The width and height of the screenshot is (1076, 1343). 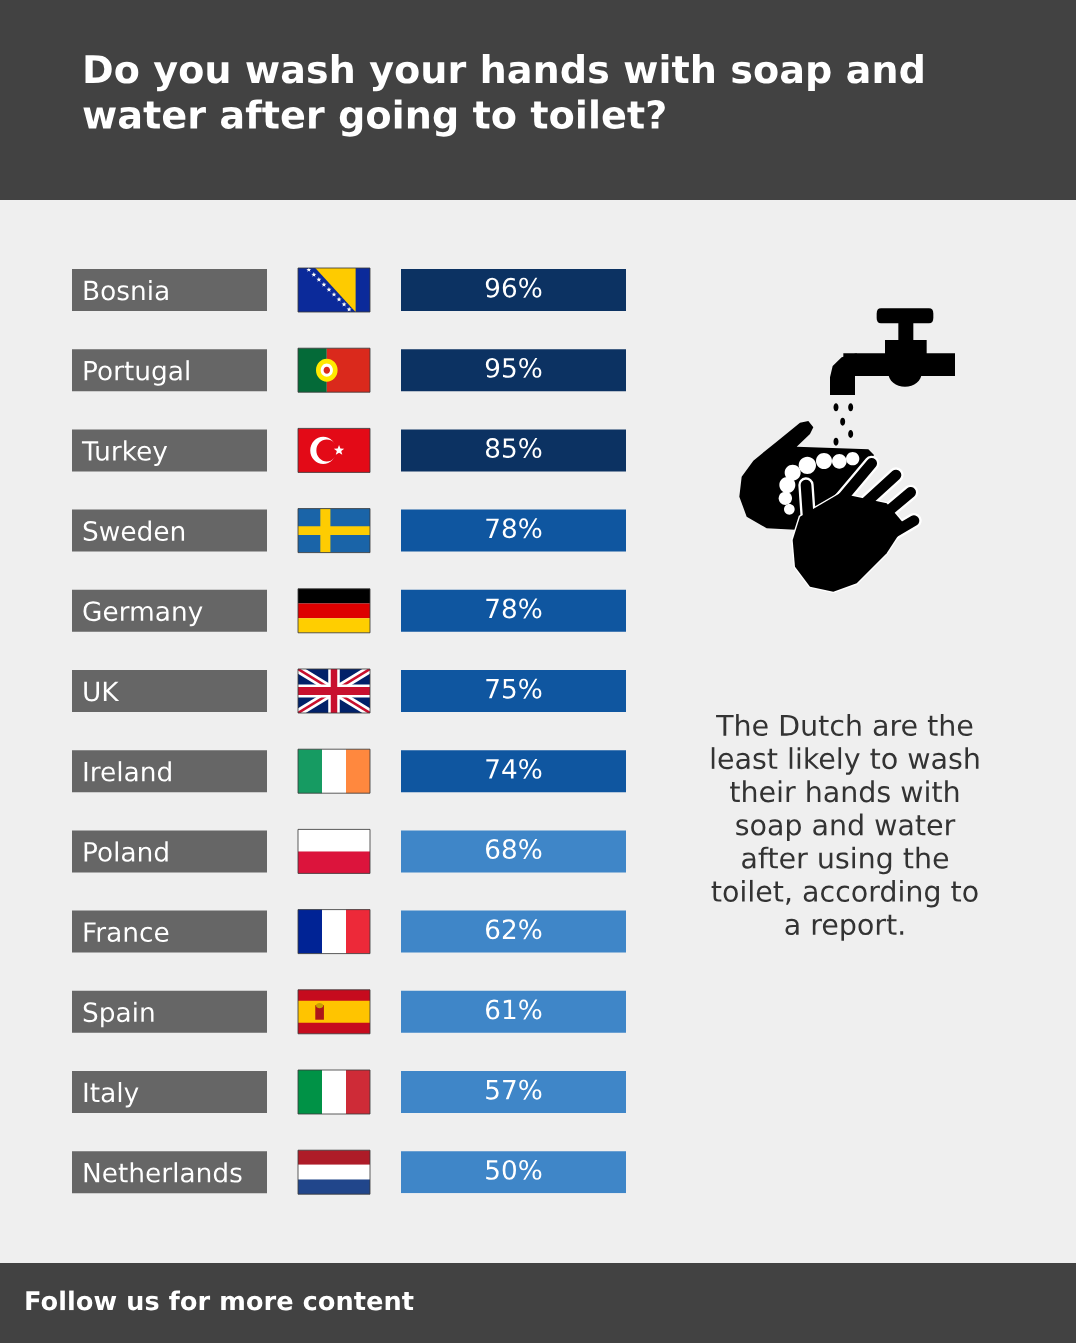 What do you see at coordinates (514, 929) in the screenshot?
I see `data-label: 62%` at bounding box center [514, 929].